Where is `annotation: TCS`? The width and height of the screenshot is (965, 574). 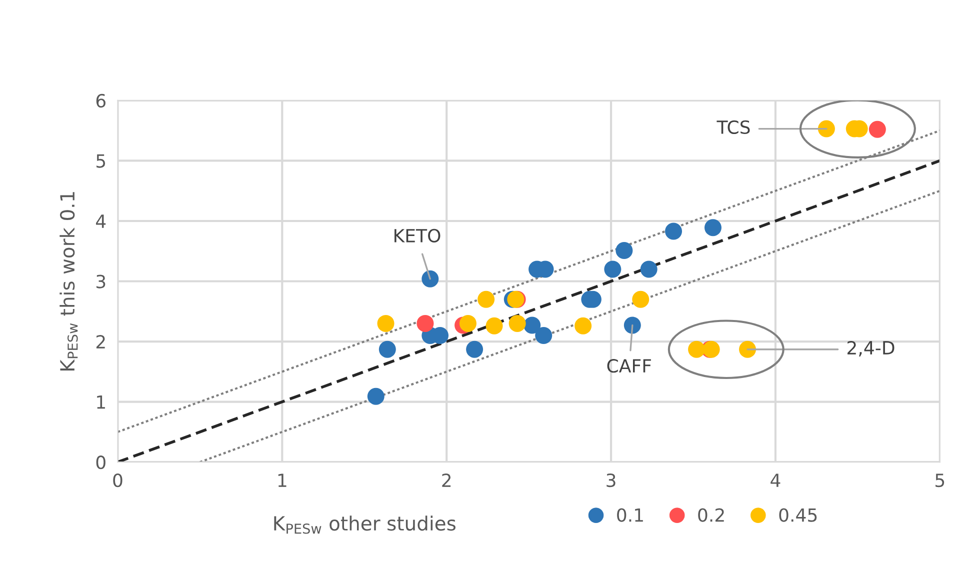
annotation: TCS is located at coordinates (733, 127).